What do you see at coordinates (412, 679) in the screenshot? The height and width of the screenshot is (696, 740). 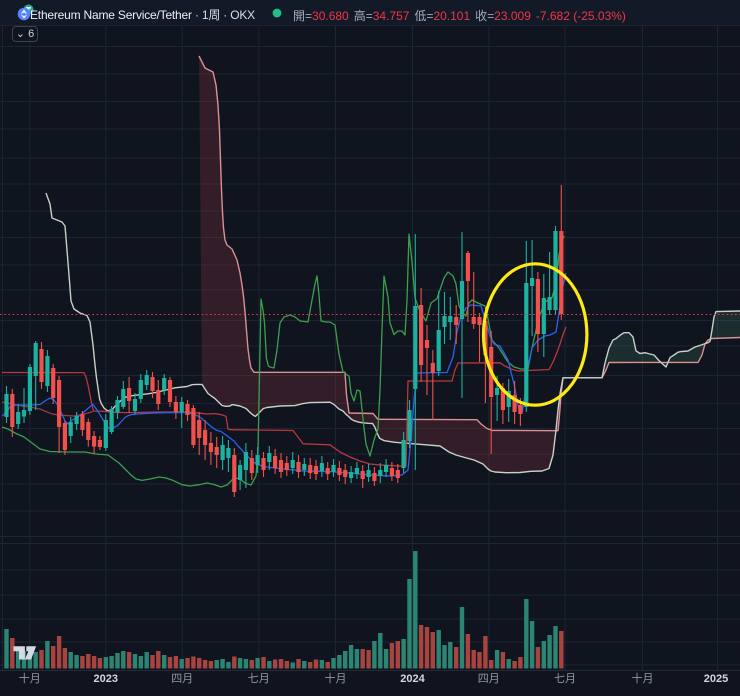 I see `svg-text: 2024` at bounding box center [412, 679].